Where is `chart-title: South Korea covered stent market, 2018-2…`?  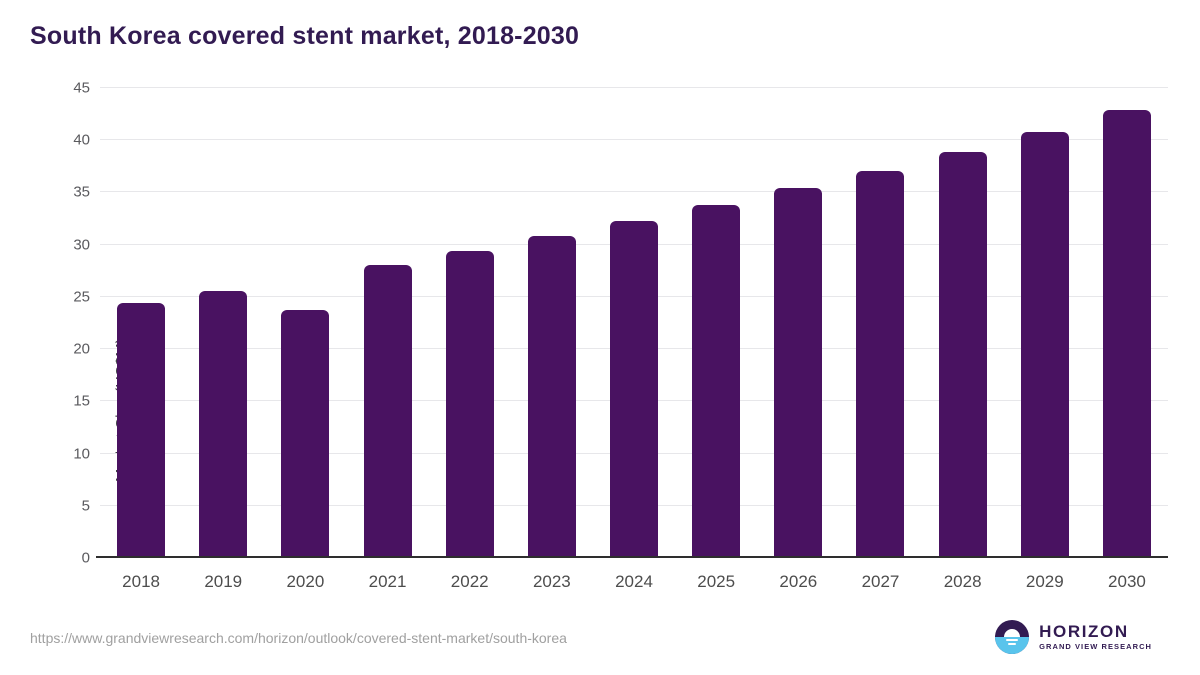 chart-title: South Korea covered stent market, 2018-2… is located at coordinates (305, 36).